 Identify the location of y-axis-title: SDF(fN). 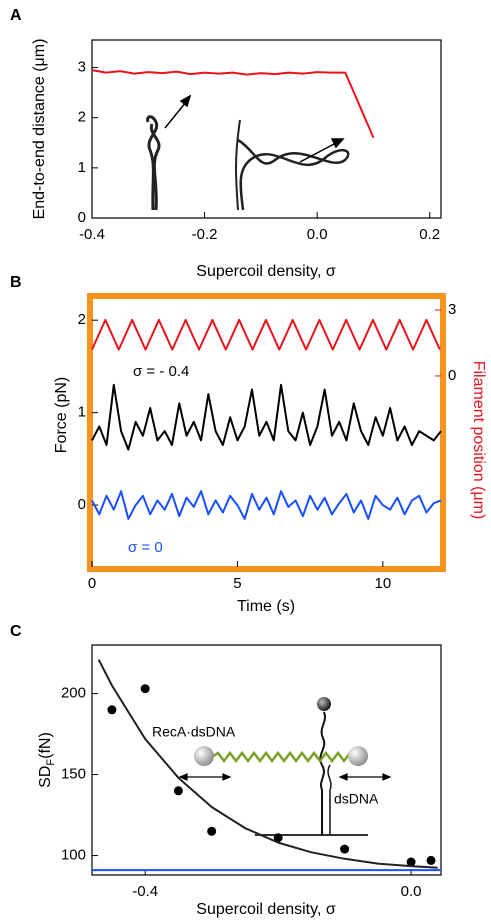
(47, 760).